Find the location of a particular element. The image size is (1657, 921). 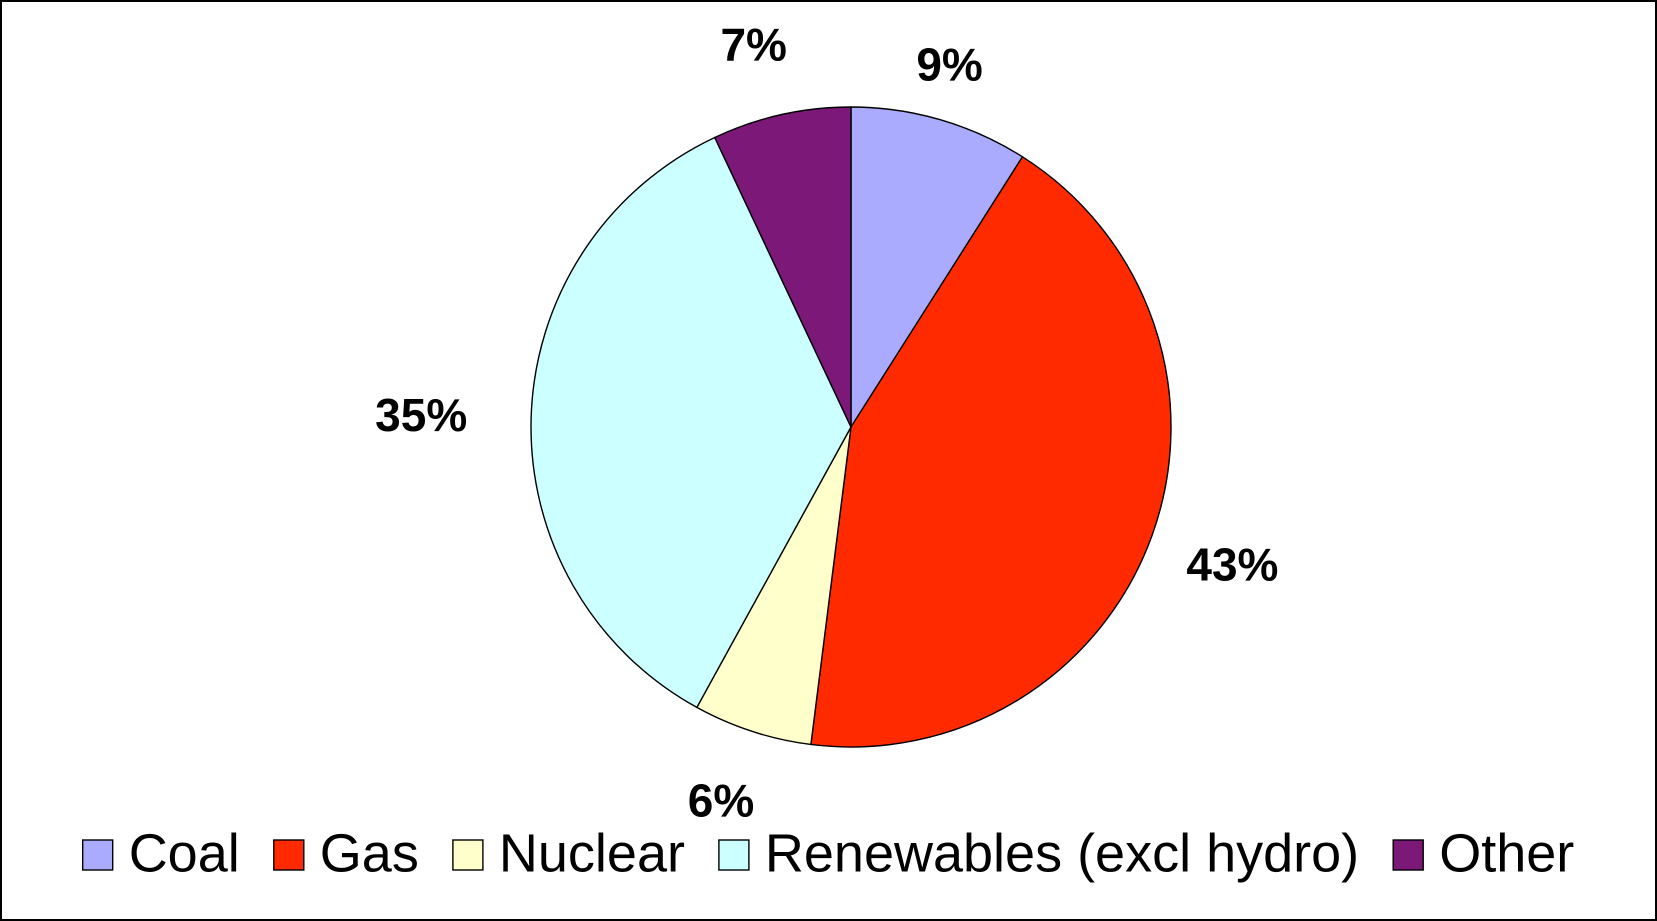

legend-label-renewables-excl-hydro: Renewables (excl hydro) is located at coordinates (1062, 853).